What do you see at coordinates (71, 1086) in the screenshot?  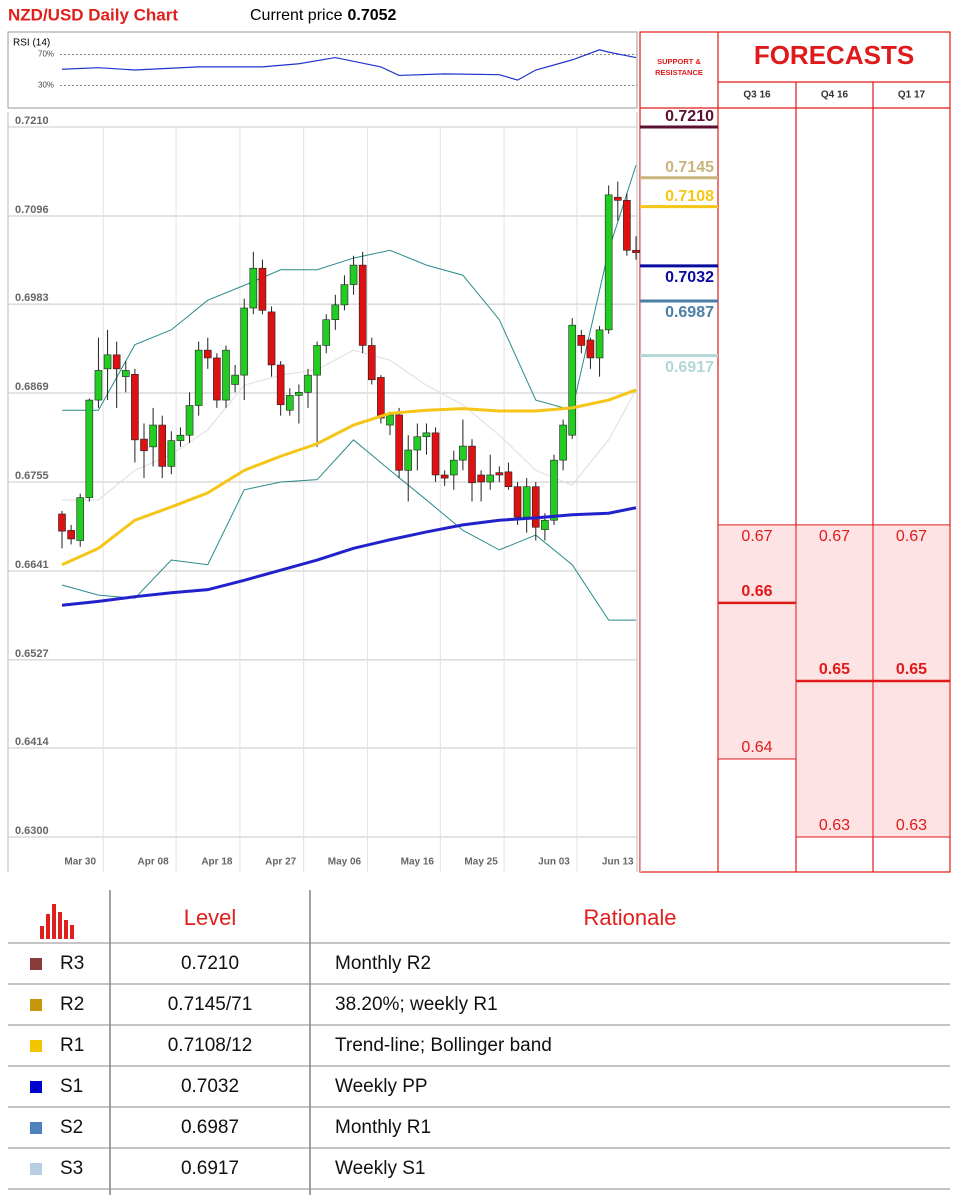 I see `level-name: S1` at bounding box center [71, 1086].